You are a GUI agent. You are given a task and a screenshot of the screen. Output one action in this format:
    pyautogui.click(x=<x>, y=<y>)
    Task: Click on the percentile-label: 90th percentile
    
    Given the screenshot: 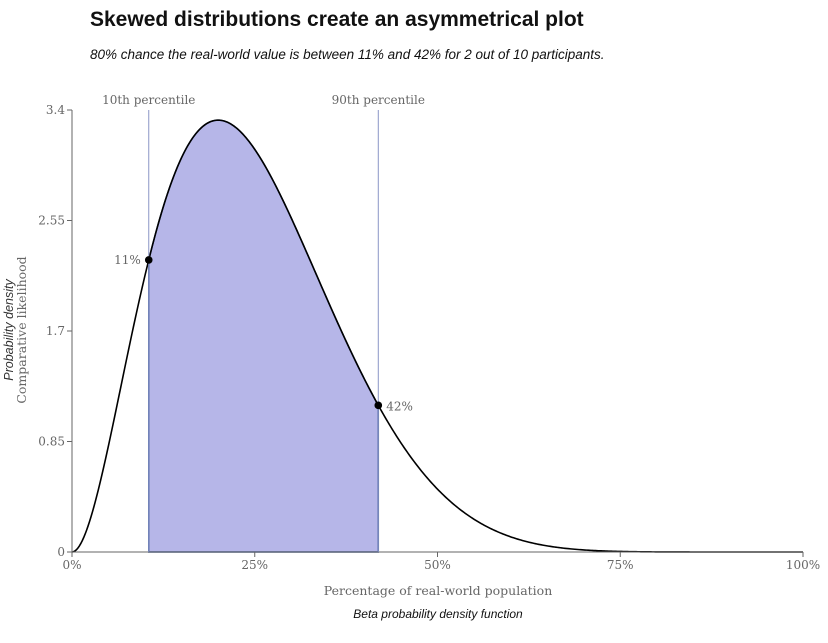 What is the action you would take?
    pyautogui.click(x=378, y=100)
    